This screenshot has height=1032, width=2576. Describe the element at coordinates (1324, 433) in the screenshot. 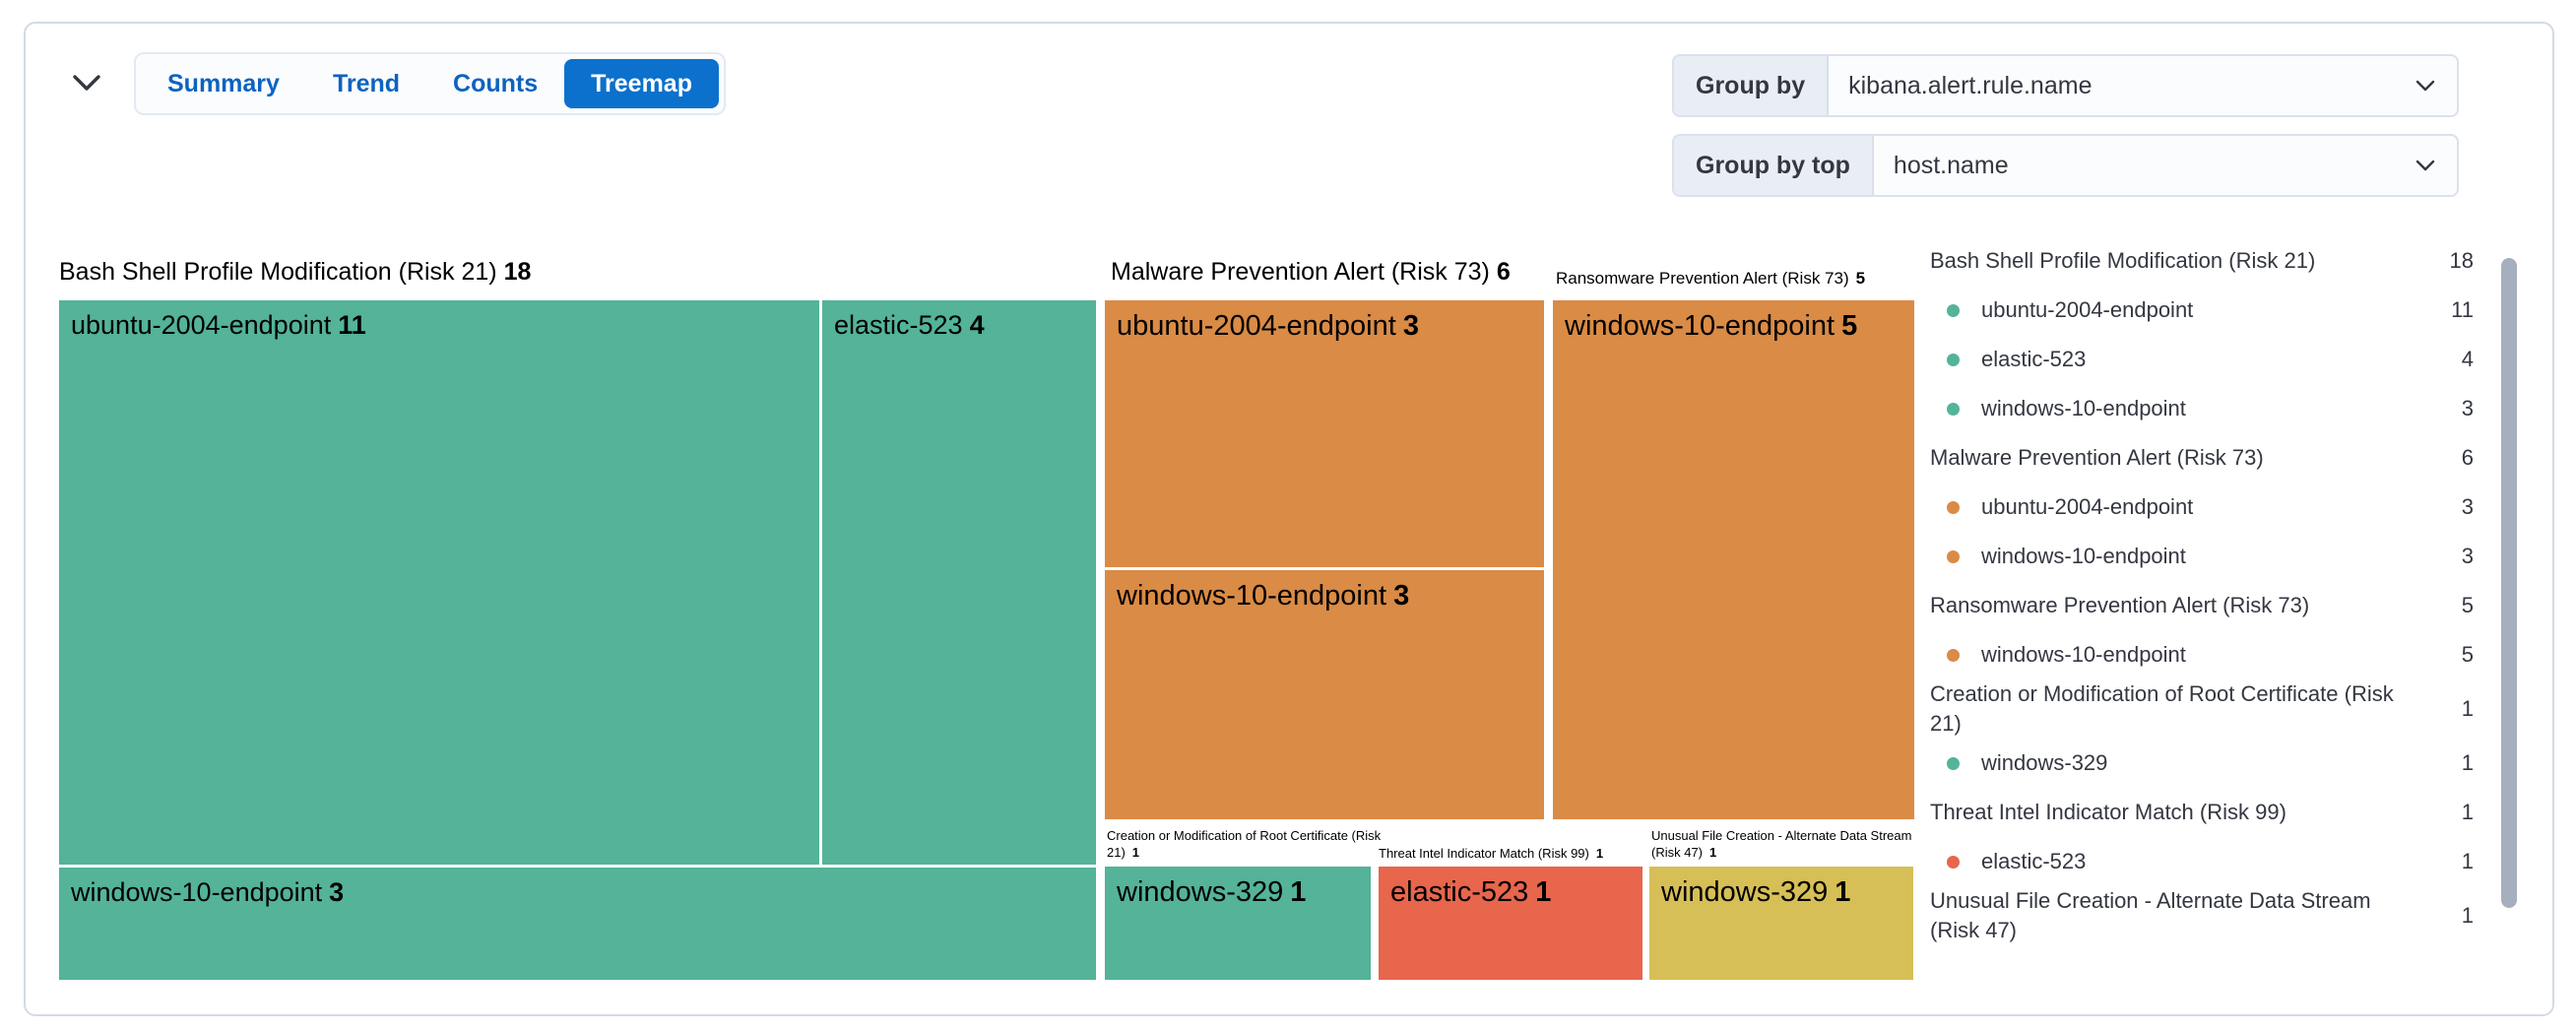

I see `treemap-cell: ubuntu-2004-endpoint 3` at that location.